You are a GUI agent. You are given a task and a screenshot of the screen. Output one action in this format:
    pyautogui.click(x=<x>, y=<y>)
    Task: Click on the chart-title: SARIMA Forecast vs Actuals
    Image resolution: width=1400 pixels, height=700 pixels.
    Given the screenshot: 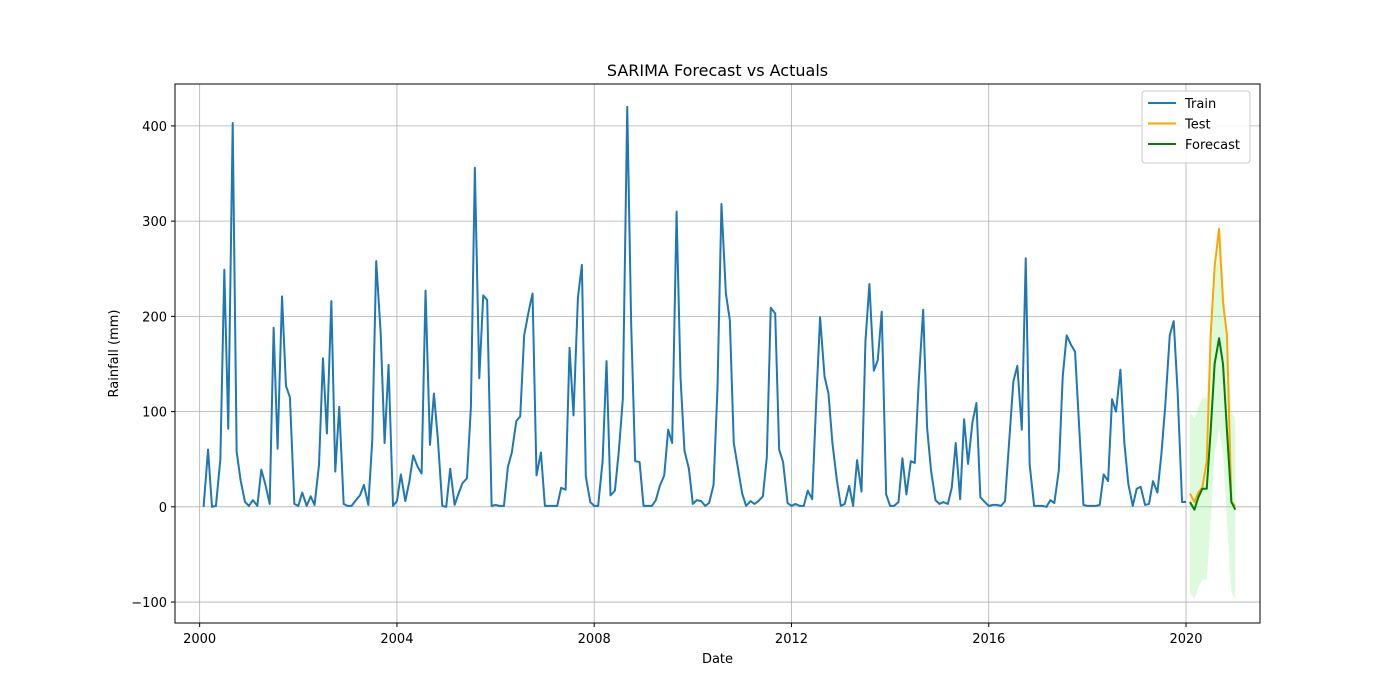 What is the action you would take?
    pyautogui.click(x=717, y=70)
    